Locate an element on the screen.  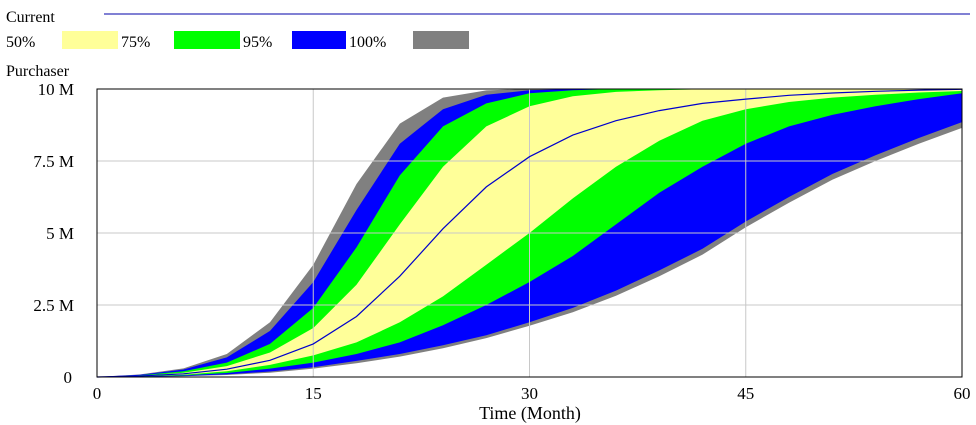
legend-label: 50% is located at coordinates (20, 42).